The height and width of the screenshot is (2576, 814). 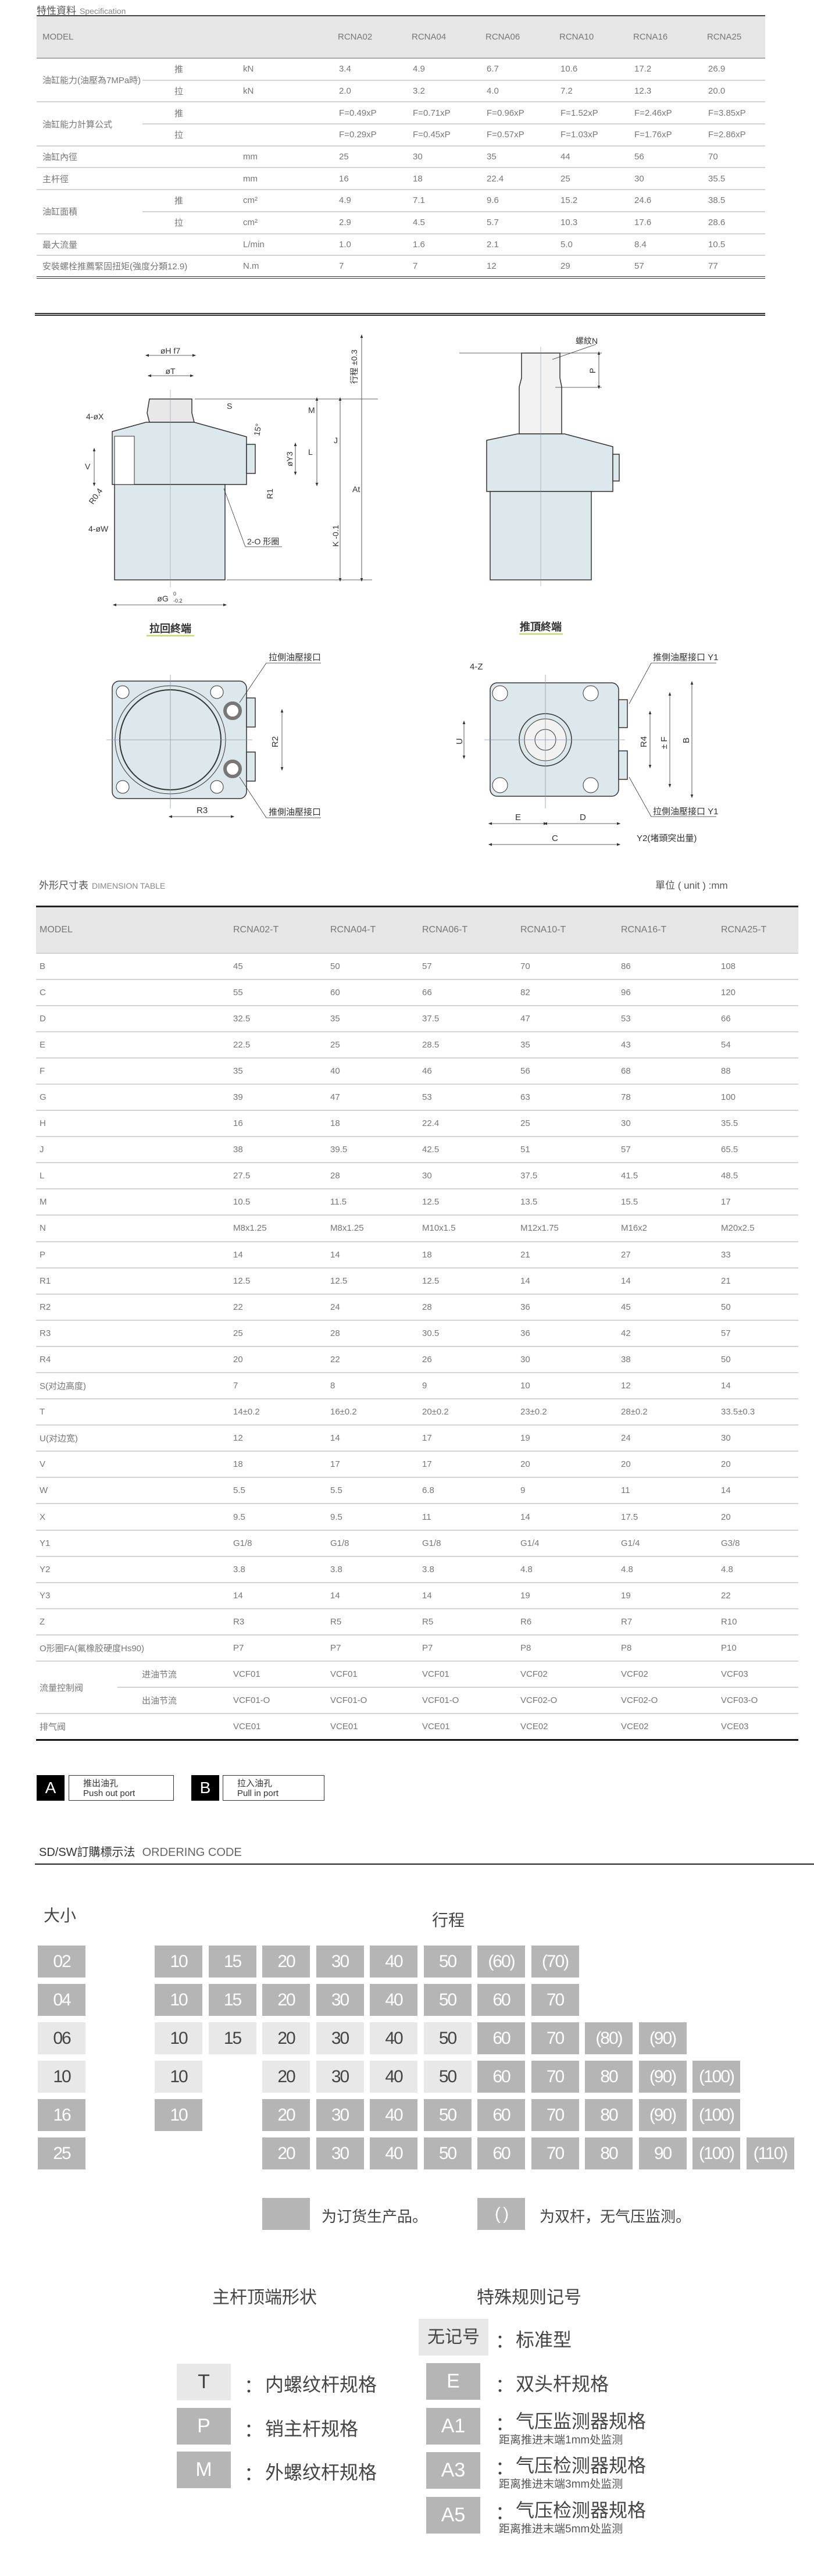 I want to click on value-cell: 20, so click(x=567, y=1464).